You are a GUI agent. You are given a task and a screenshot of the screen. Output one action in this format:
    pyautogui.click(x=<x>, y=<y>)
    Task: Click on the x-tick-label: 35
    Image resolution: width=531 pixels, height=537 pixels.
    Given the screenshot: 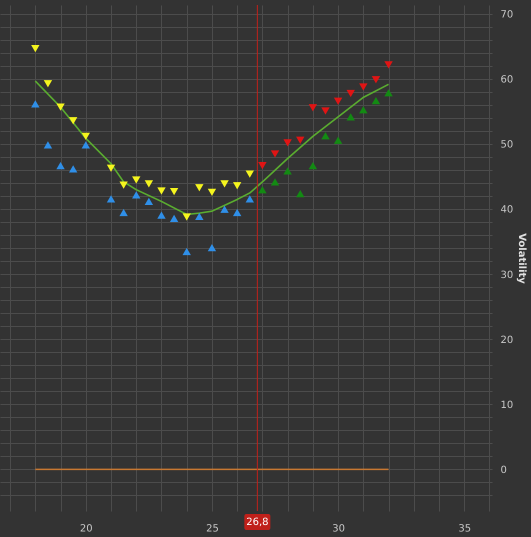 What is the action you would take?
    pyautogui.click(x=465, y=529)
    